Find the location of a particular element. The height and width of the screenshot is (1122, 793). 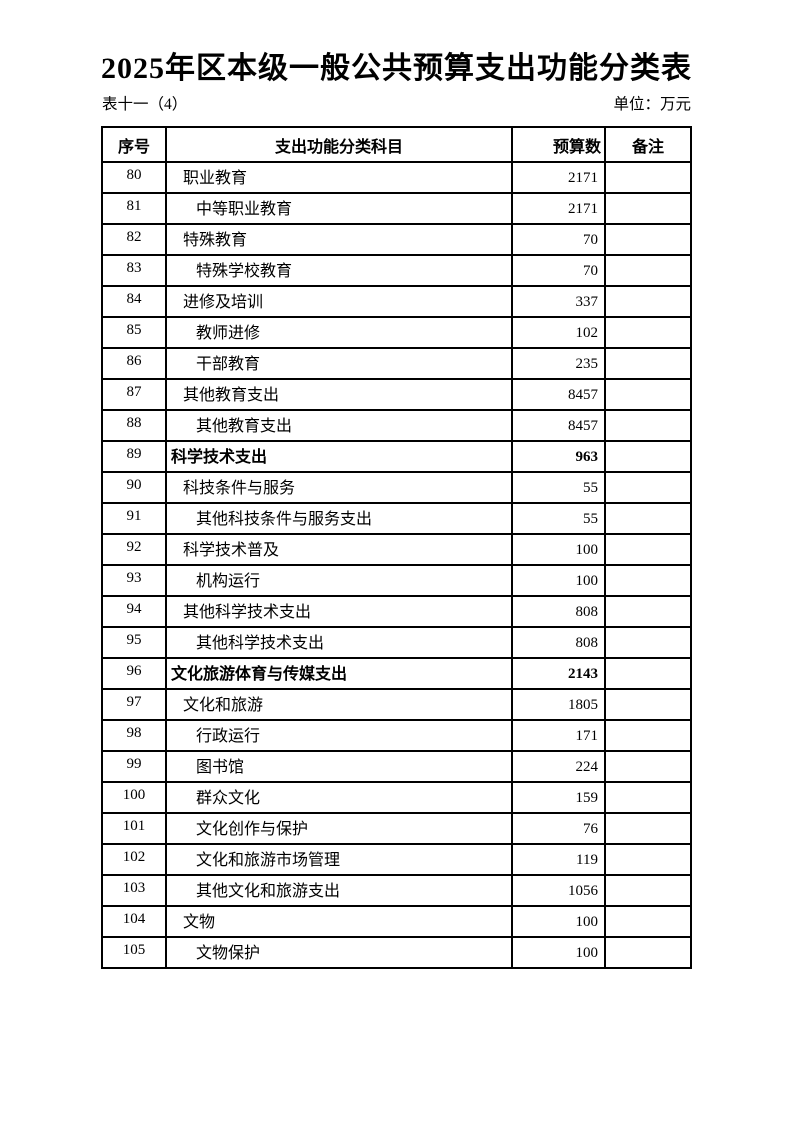

table-row: 80 职业教育 2171 is located at coordinates (396, 177).